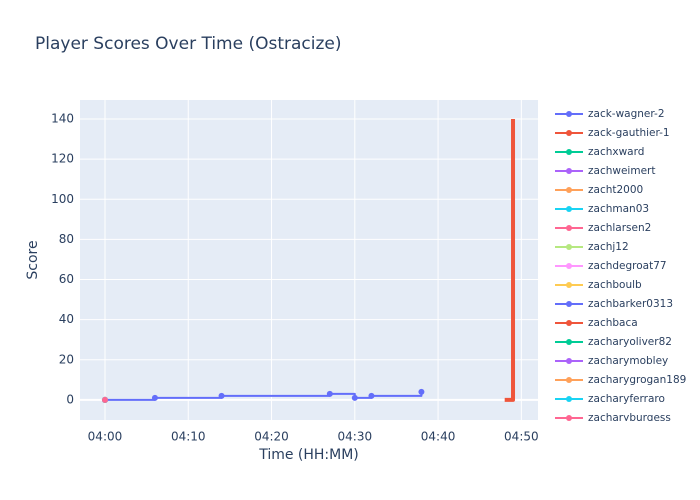 The width and height of the screenshot is (700, 500). I want to click on legend-label: zacharyoliver82, so click(630, 342).